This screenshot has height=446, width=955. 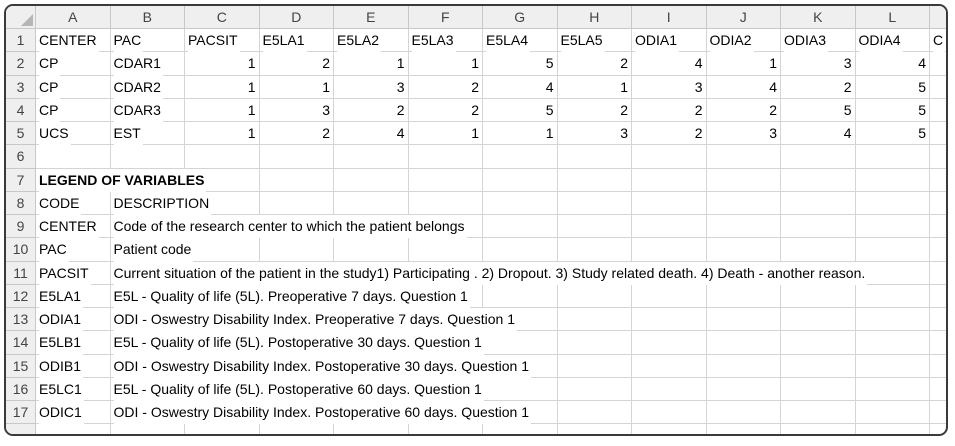 I want to click on cell-text: E5LA4, so click(x=508, y=41).